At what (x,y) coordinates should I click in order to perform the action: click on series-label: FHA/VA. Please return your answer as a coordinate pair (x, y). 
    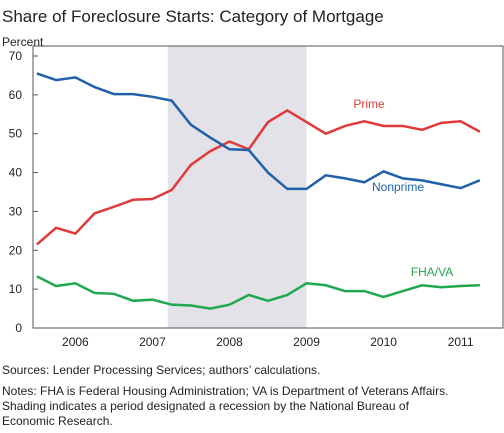
    Looking at the image, I should click on (432, 272).